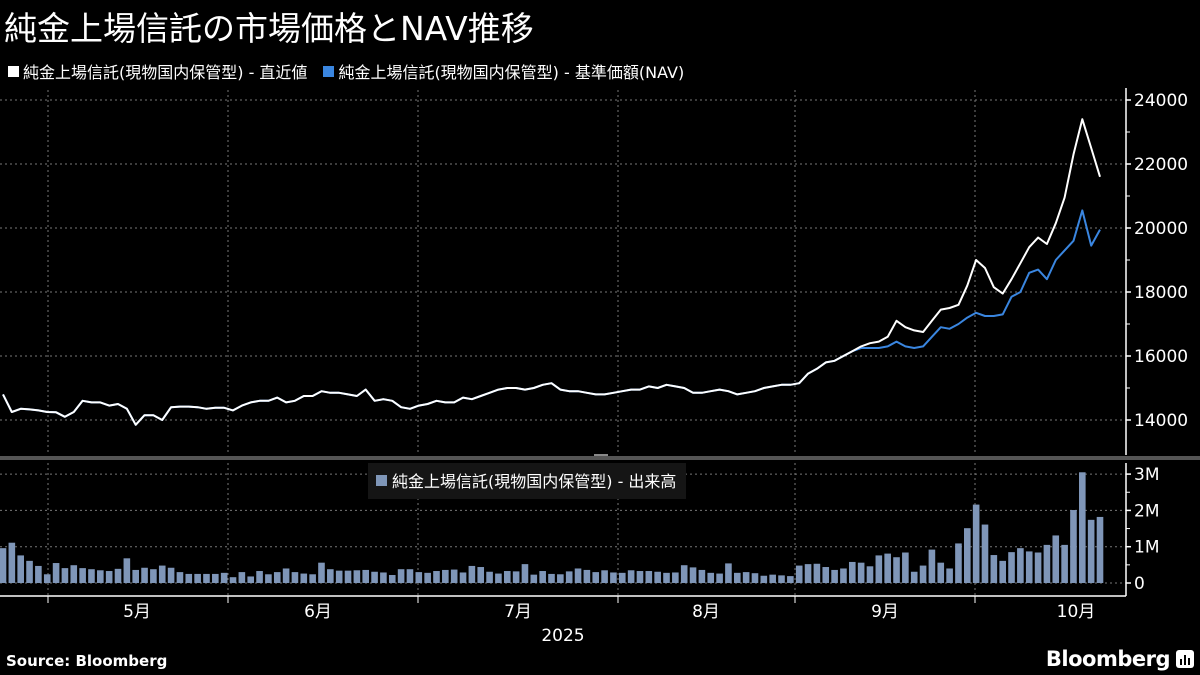 The width and height of the screenshot is (1200, 675). What do you see at coordinates (1161, 101) in the screenshot?
I see `y-tick-label: 24000` at bounding box center [1161, 101].